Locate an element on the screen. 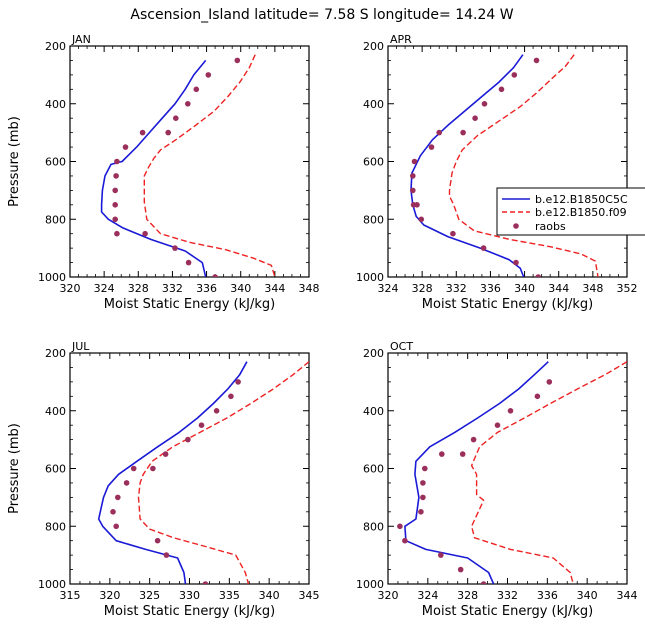 This screenshot has width=645, height=640. x-tick-label: 335 is located at coordinates (229, 595).